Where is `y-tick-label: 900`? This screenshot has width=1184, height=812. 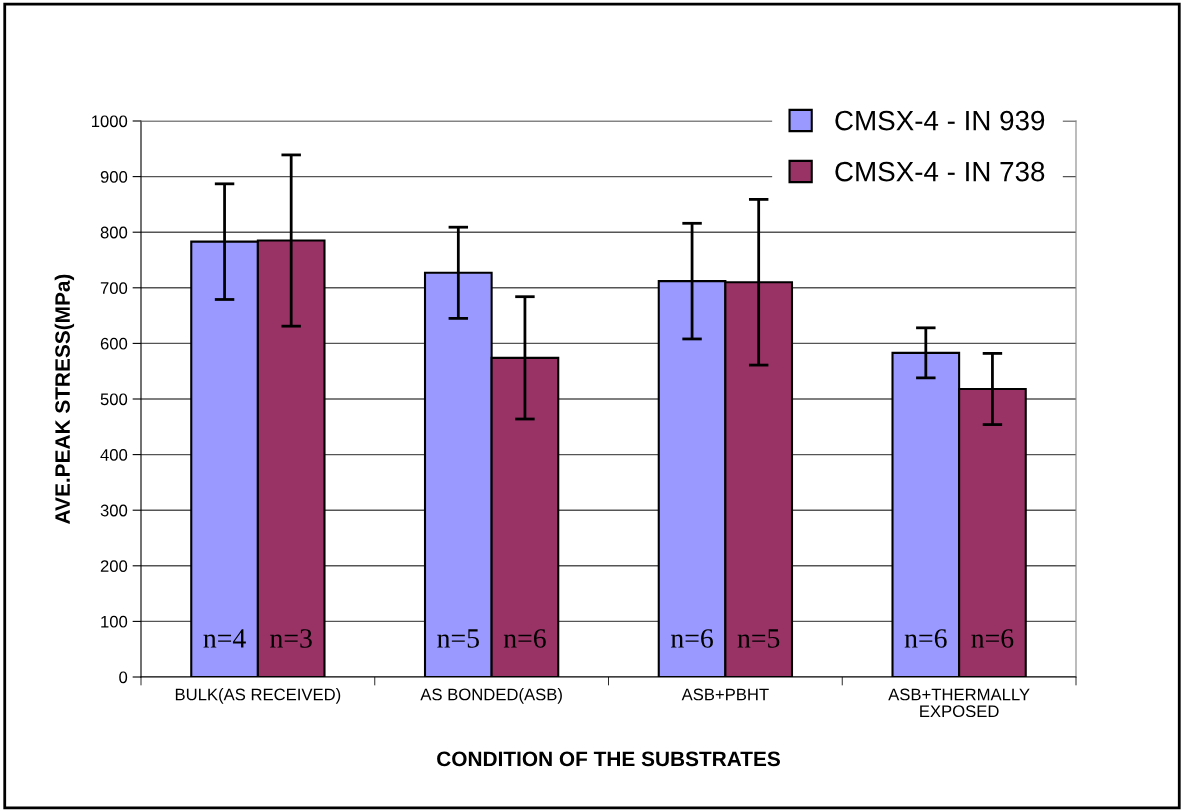 y-tick-label: 900 is located at coordinates (114, 177).